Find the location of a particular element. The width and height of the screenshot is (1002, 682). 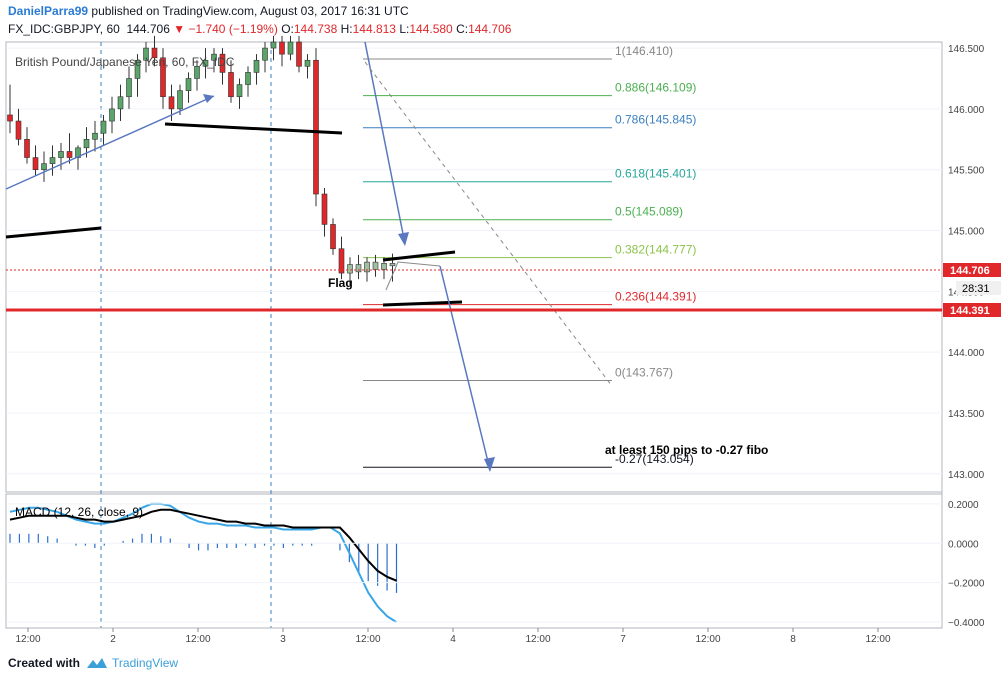

price-tick-label: 146.500 is located at coordinates (966, 49).